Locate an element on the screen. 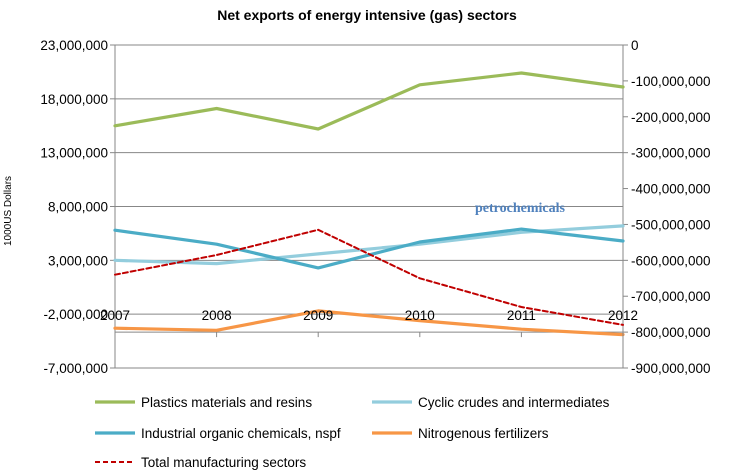 This screenshot has height=475, width=738. left-tick-label: 13,000,000 is located at coordinates (74, 153).